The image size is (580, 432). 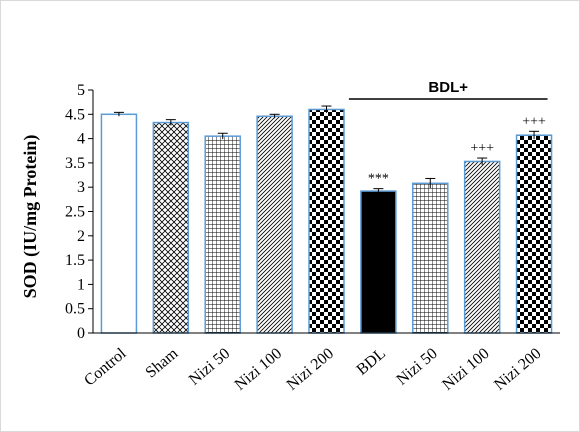 I want to click on y-tick-label: 5, so click(x=81, y=90).